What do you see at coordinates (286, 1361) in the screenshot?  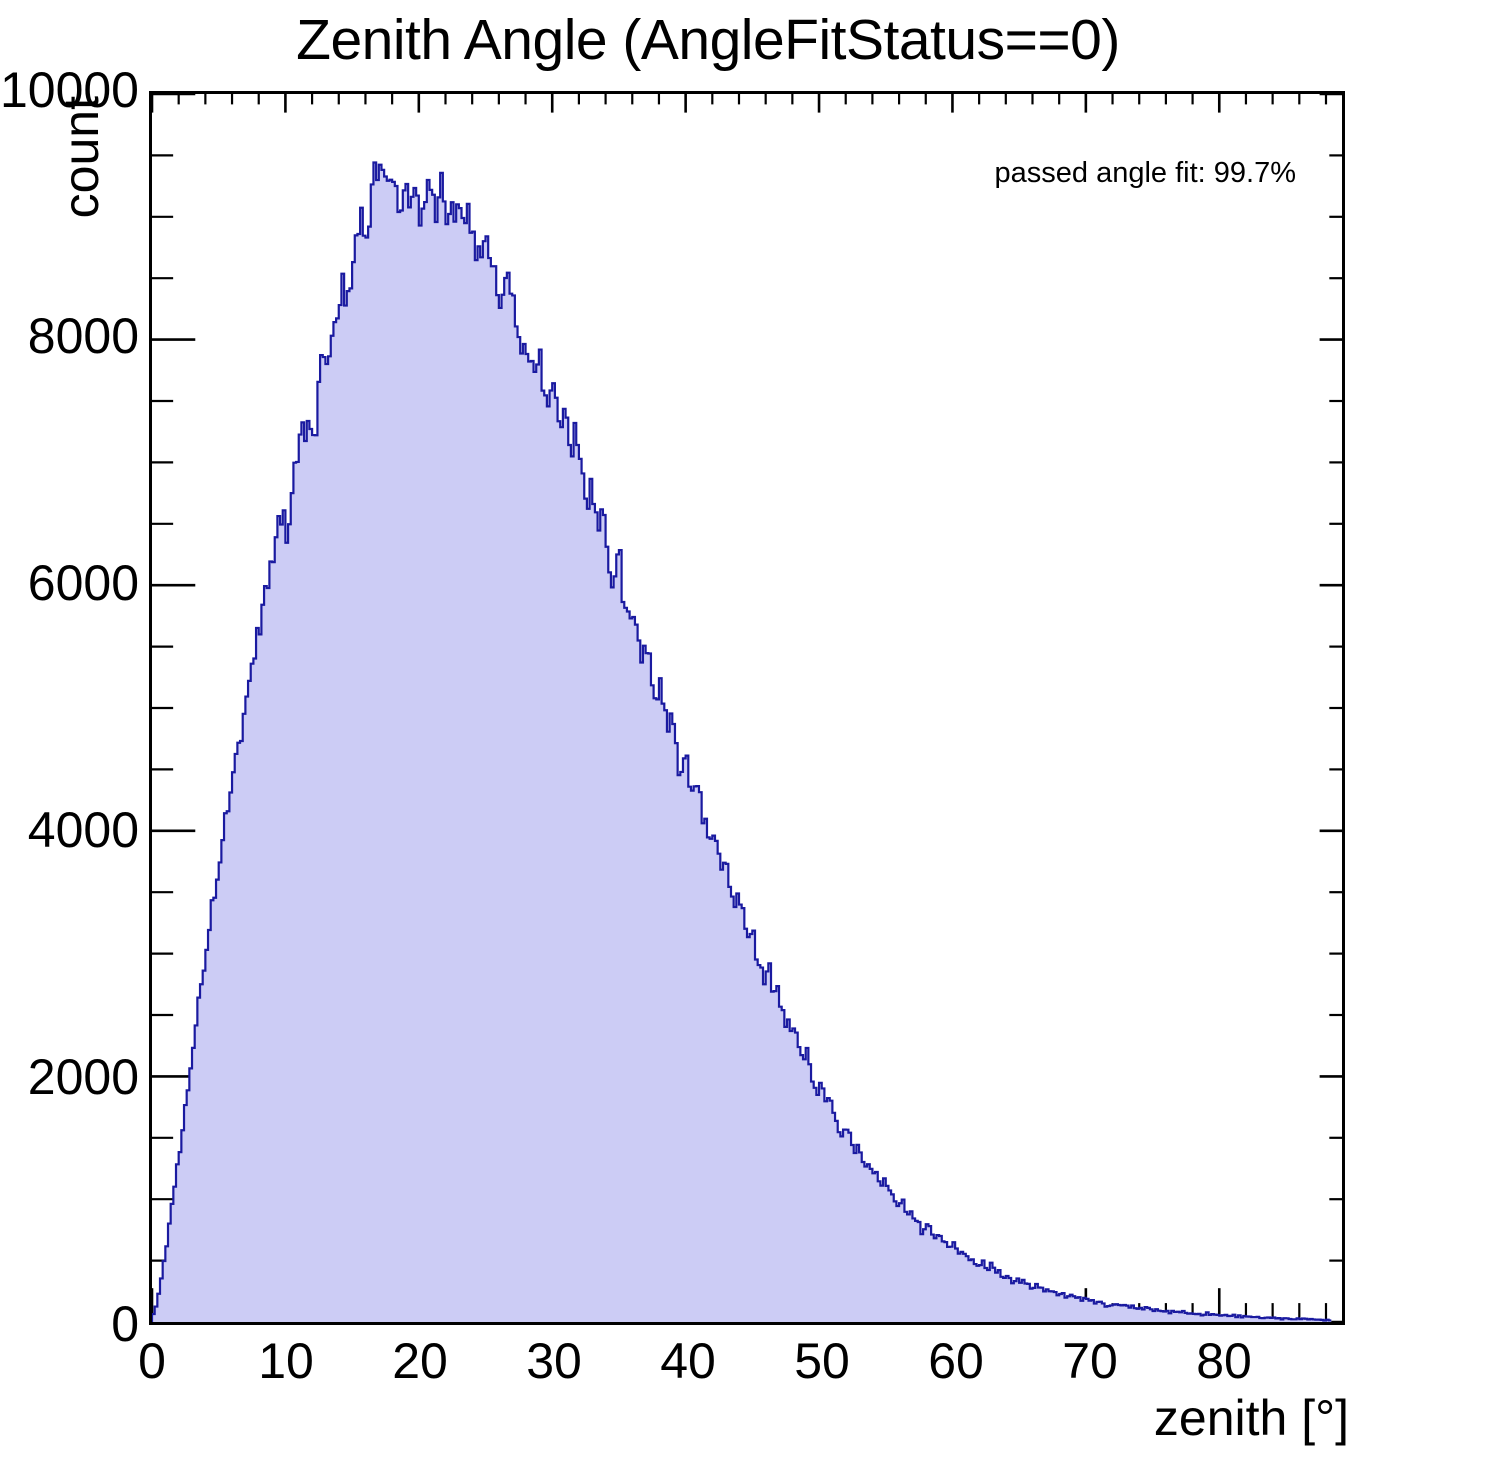 I see `x-tick-label-10: 10` at bounding box center [286, 1361].